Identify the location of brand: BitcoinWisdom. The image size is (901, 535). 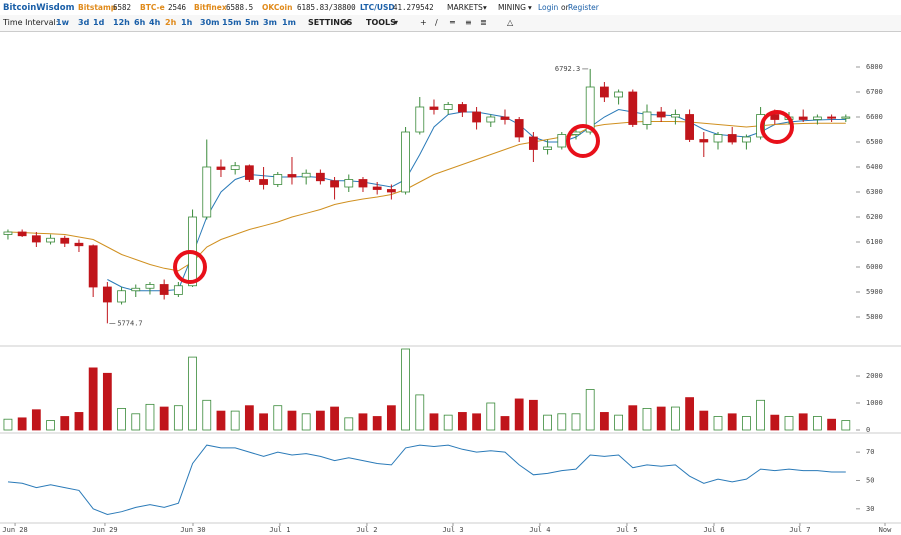
(39, 8).